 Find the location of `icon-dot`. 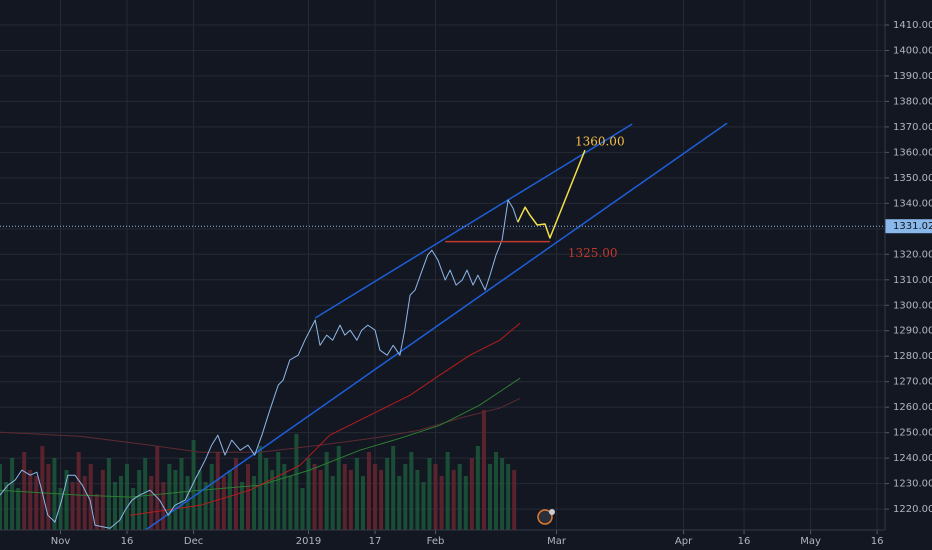

icon-dot is located at coordinates (552, 512).